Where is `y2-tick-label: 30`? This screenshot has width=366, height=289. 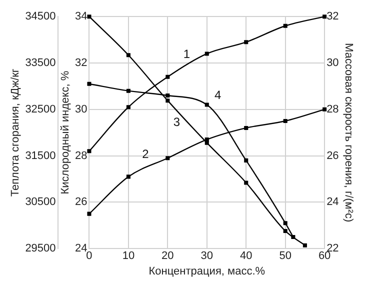 y2-tick-label: 30 is located at coordinates (332, 63).